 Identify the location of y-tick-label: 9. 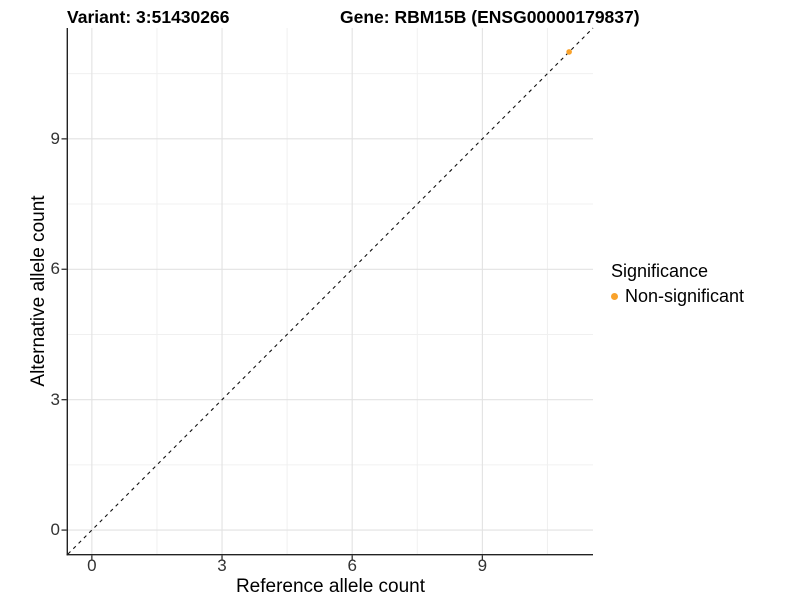
(55, 138).